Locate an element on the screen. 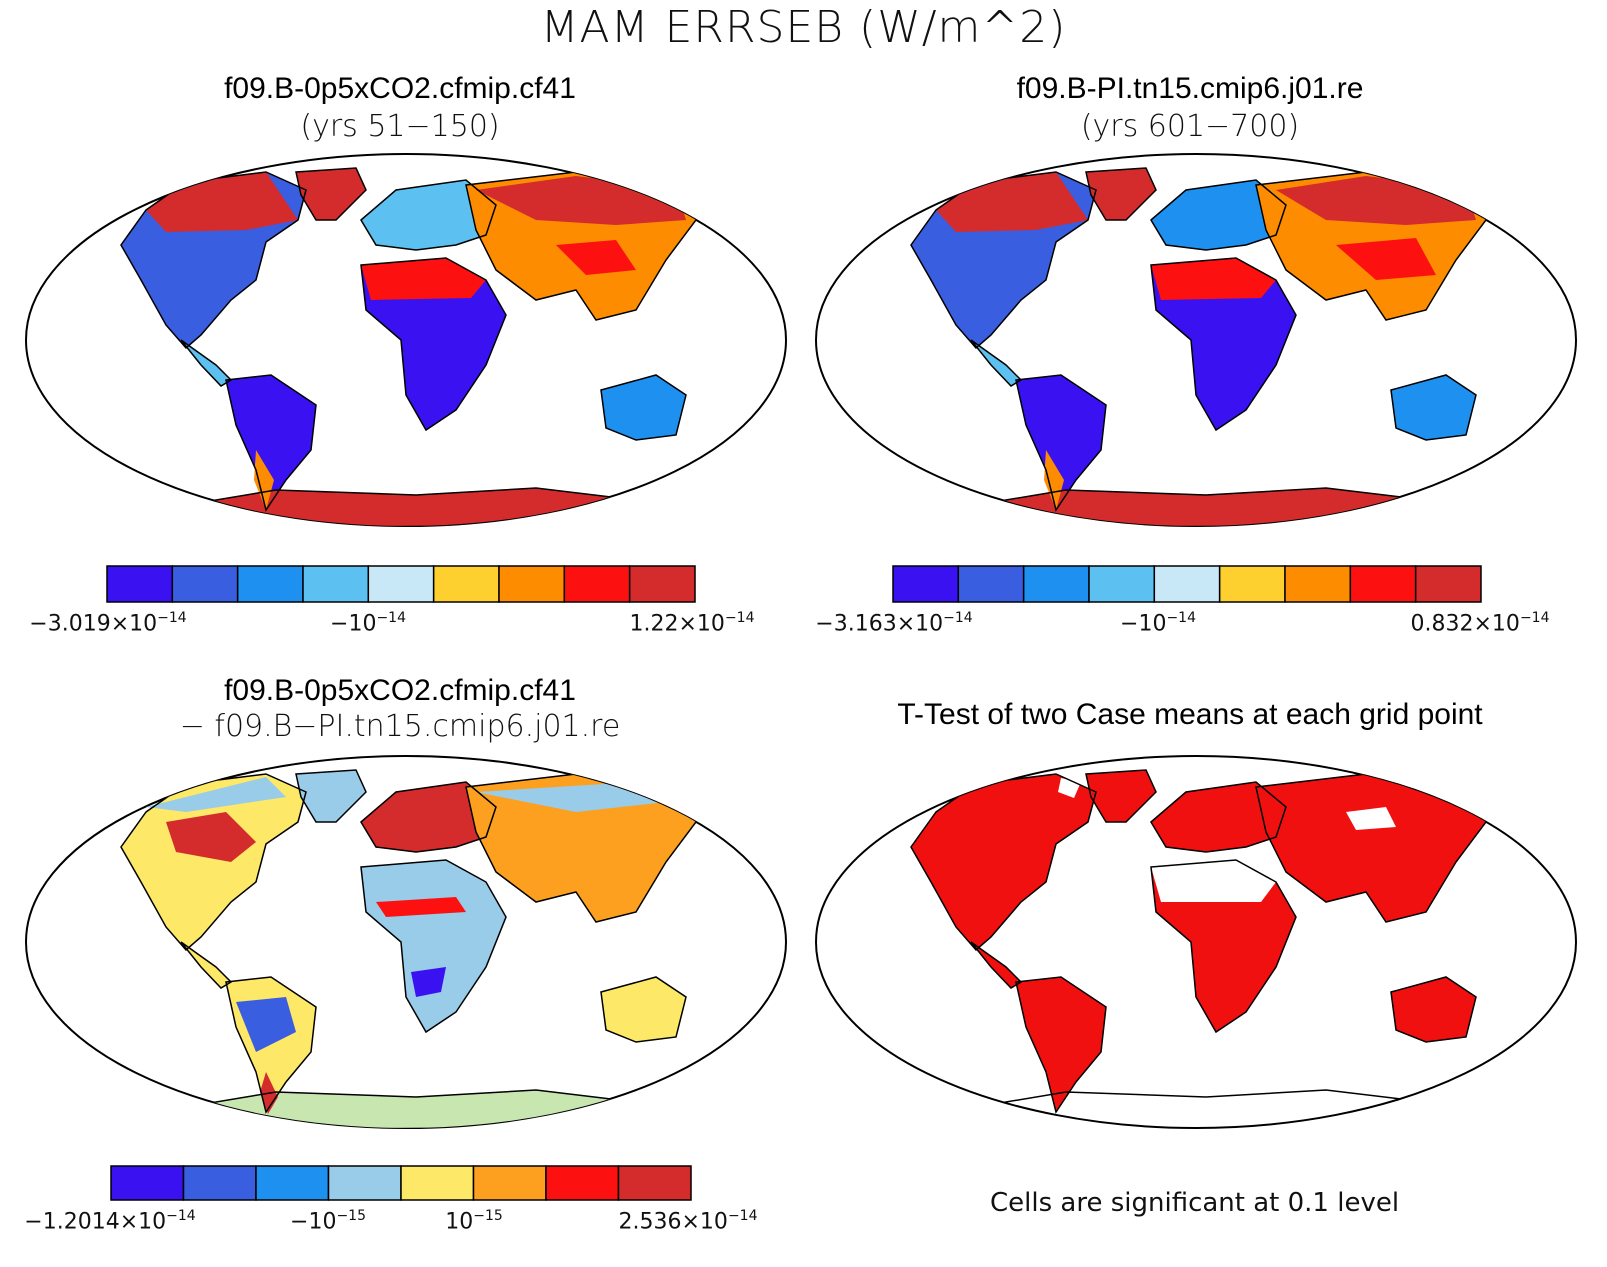  cb-case1-label-mid: −10−14 is located at coordinates (368, 623).